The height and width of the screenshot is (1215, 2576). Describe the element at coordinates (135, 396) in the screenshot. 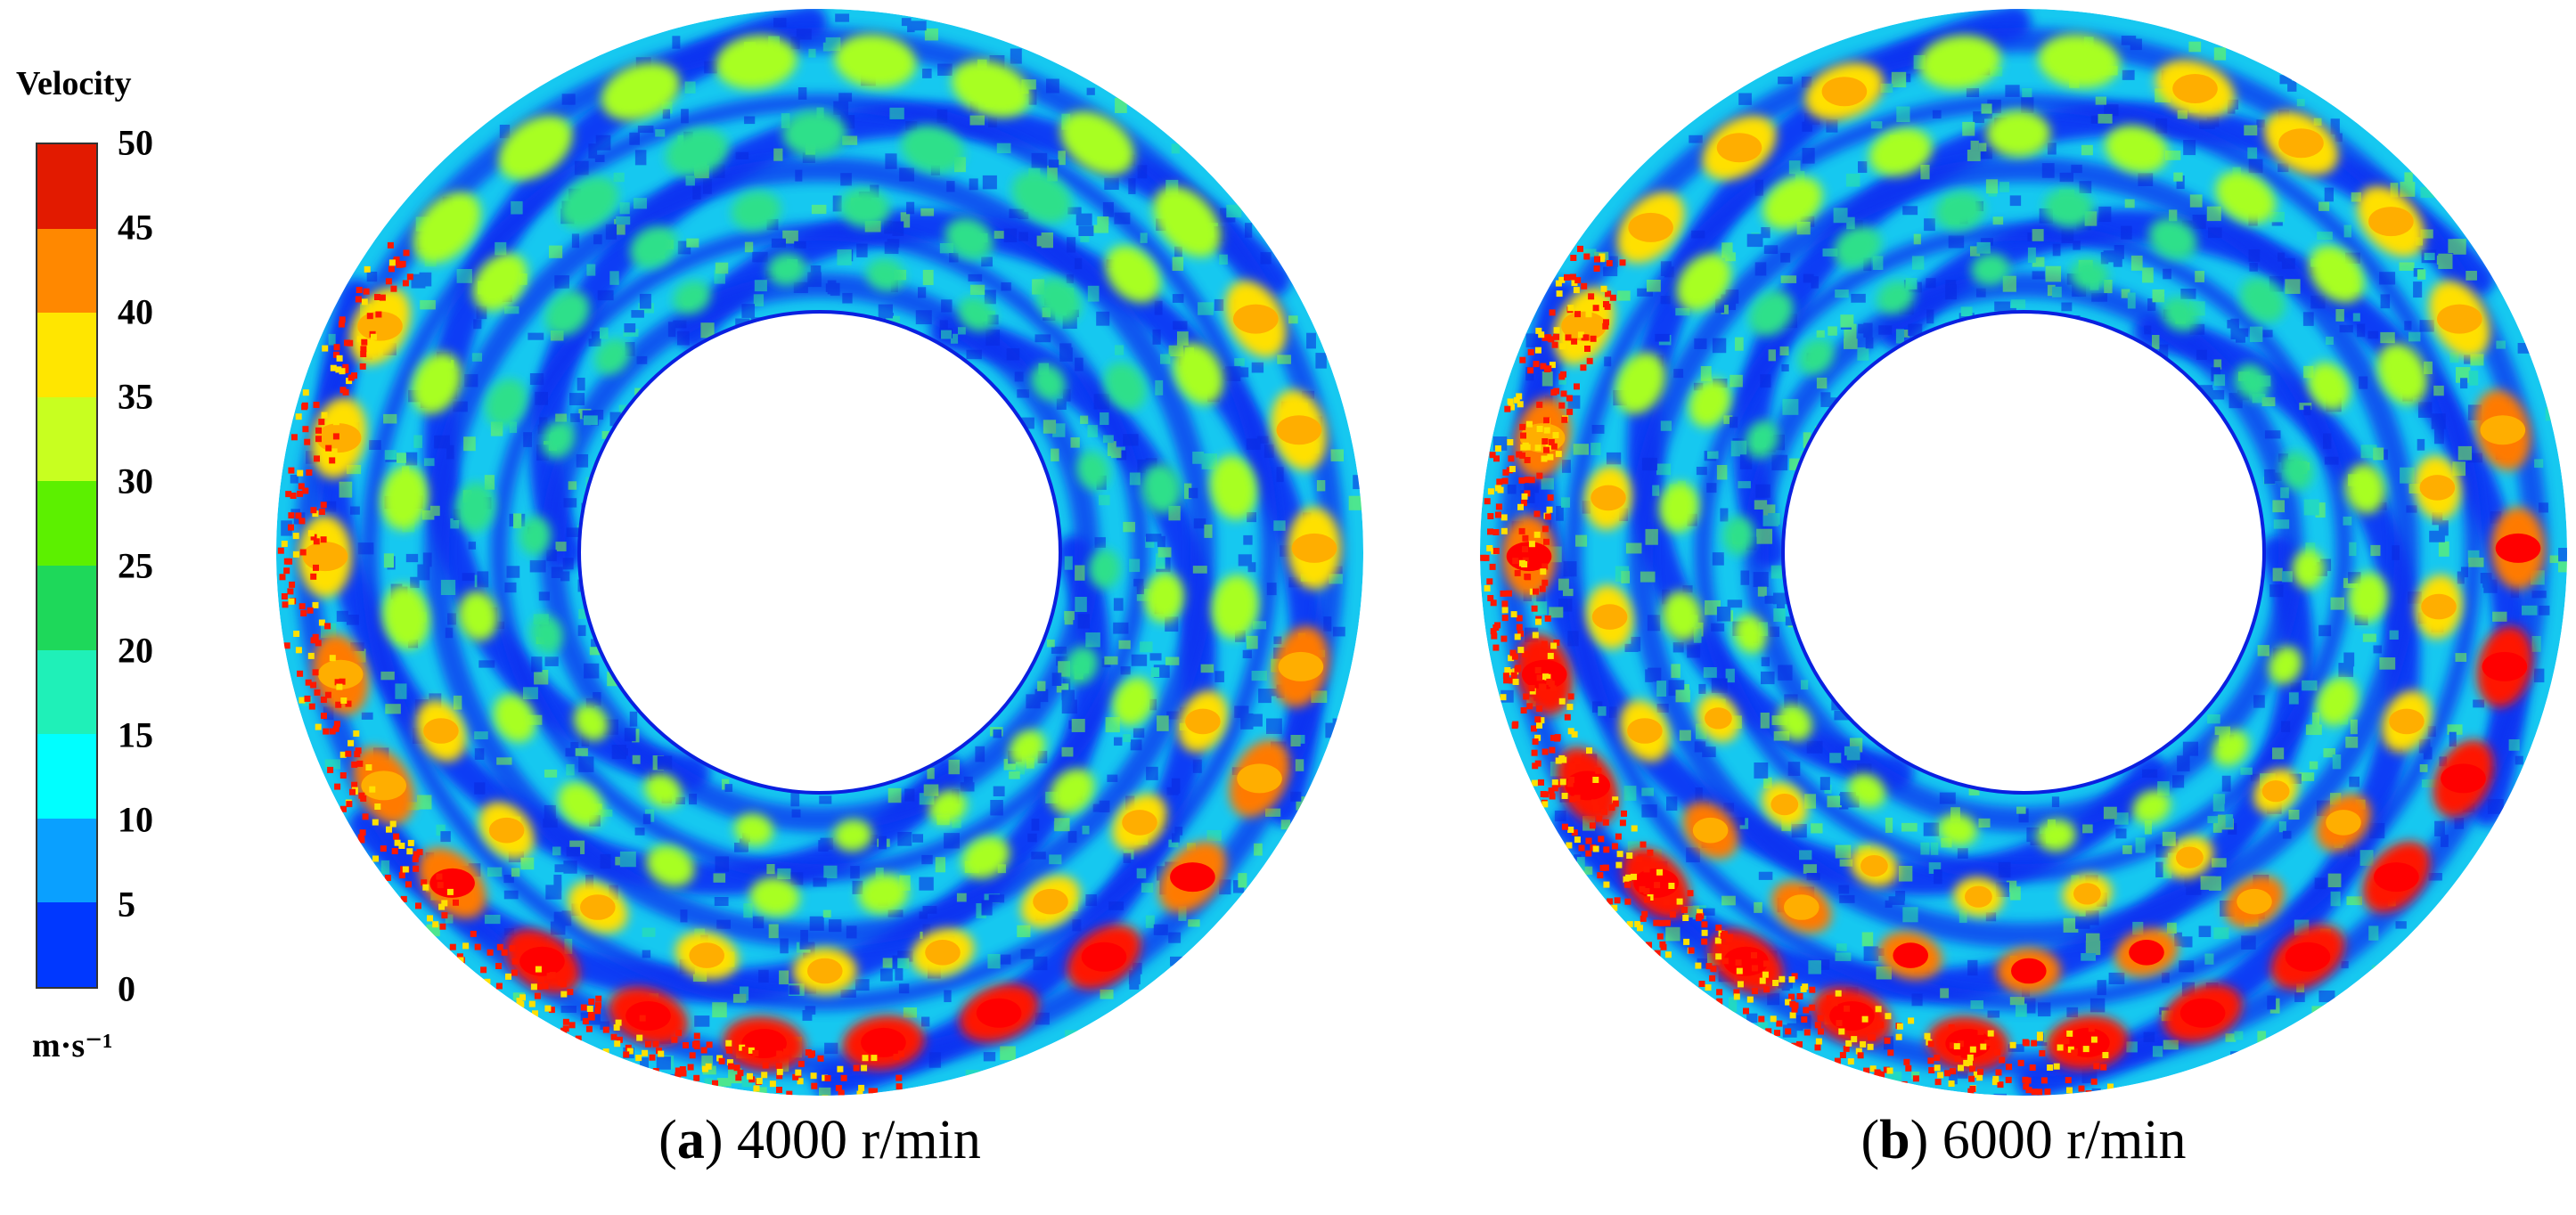

I see `legend-tick-label: 35` at that location.